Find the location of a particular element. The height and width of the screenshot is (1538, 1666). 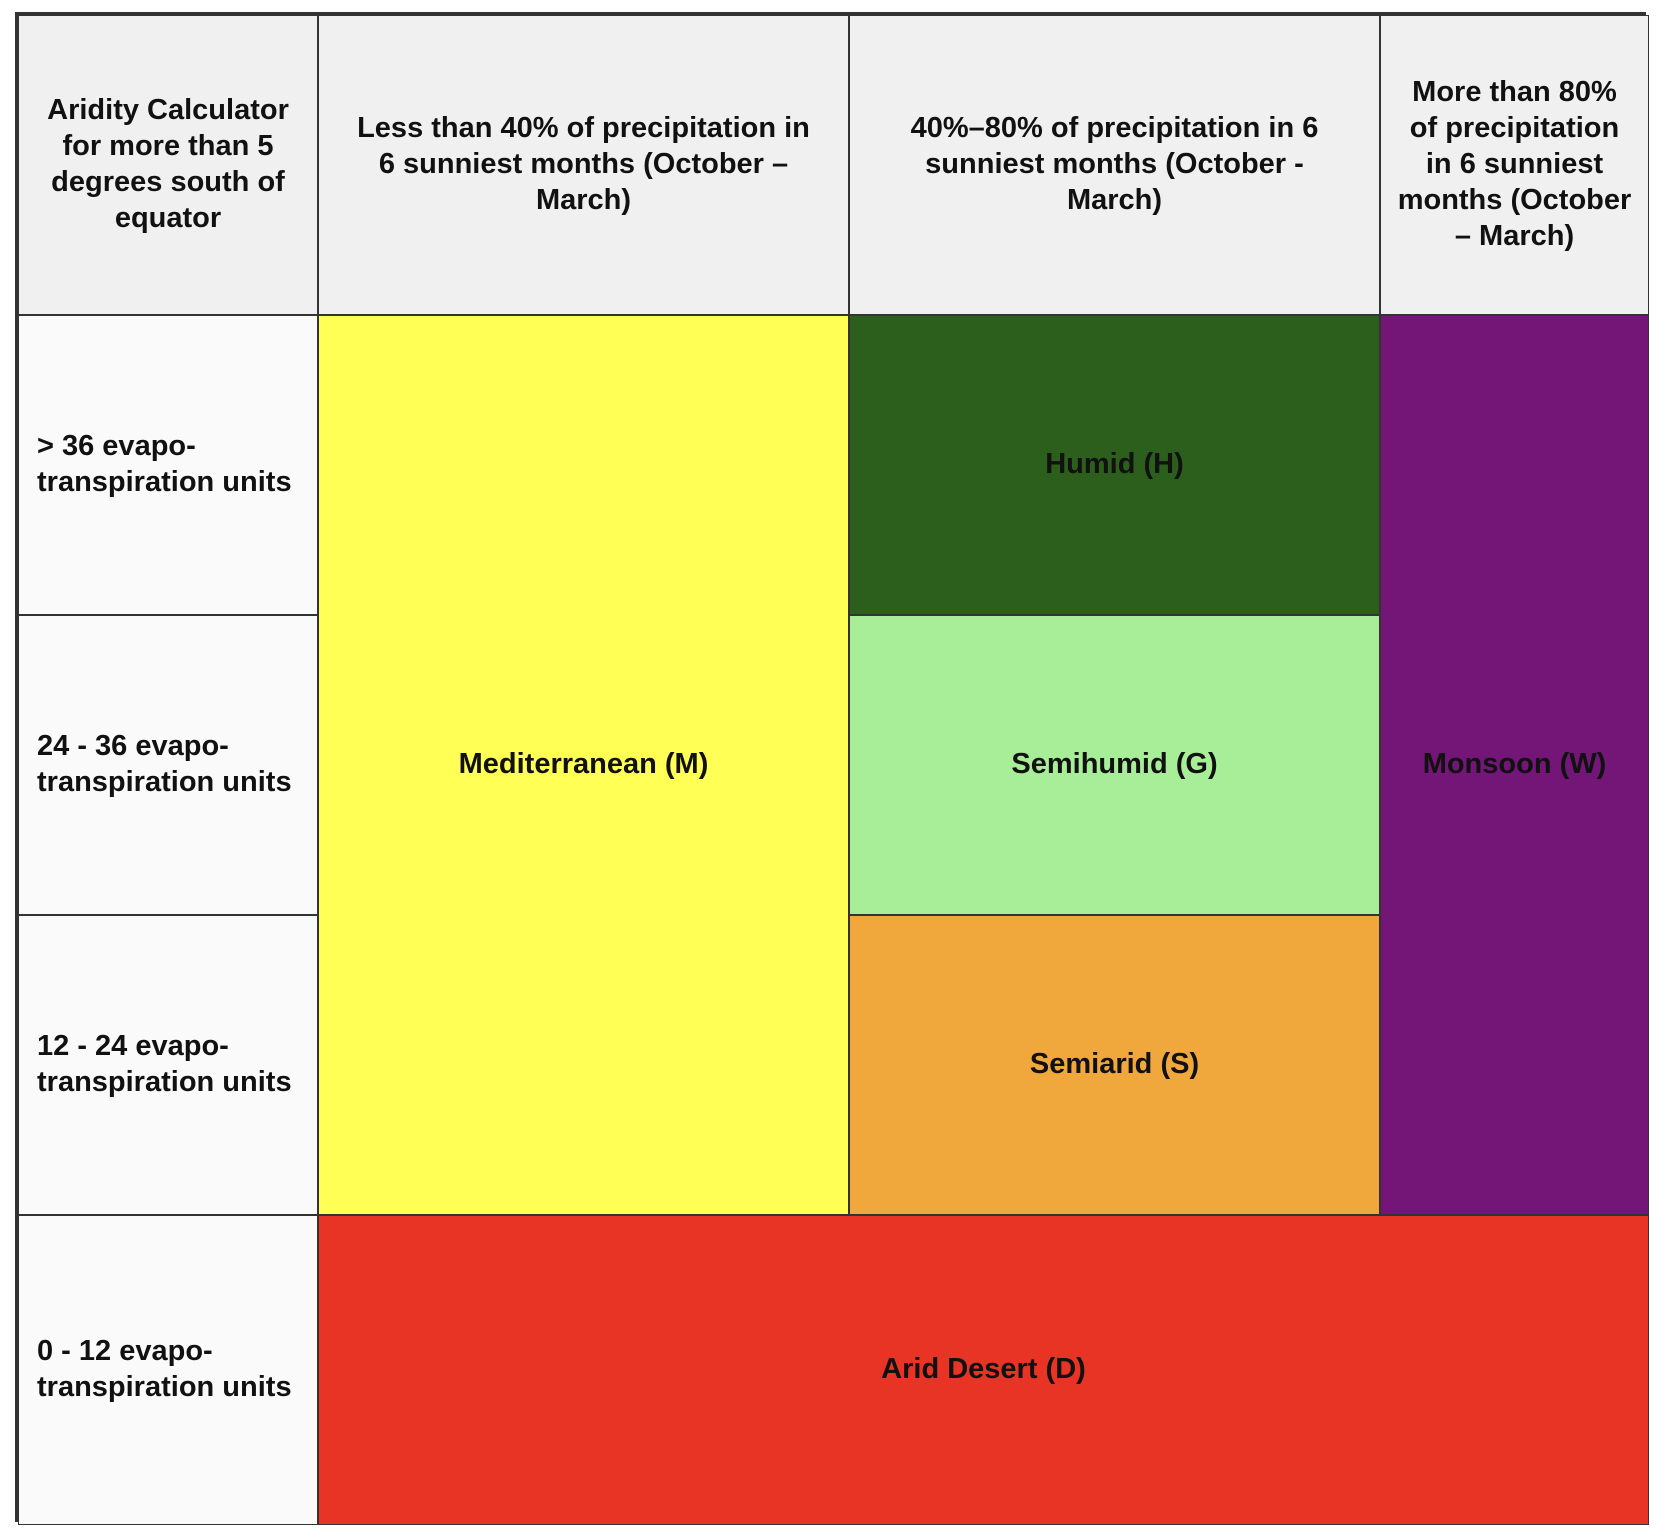

row-header-24-36: 24 - 36 evapo-transpiration units is located at coordinates (168, 765).